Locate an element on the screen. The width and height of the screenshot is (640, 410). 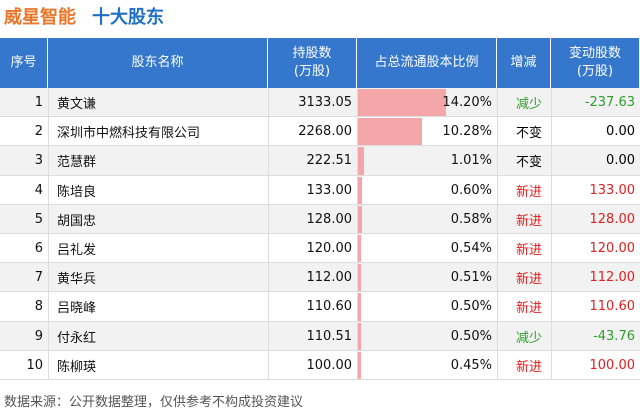
shares: 222.51 is located at coordinates (329, 161).